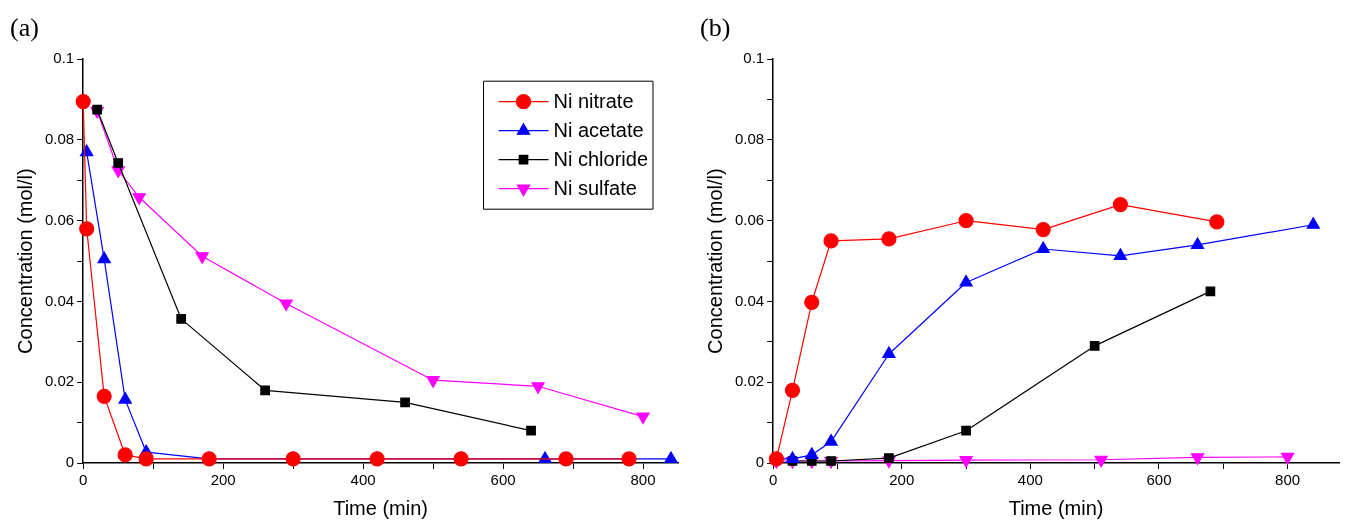 This screenshot has width=1351, height=525. What do you see at coordinates (600, 159) in the screenshot?
I see `legend-label: Ni chloride` at bounding box center [600, 159].